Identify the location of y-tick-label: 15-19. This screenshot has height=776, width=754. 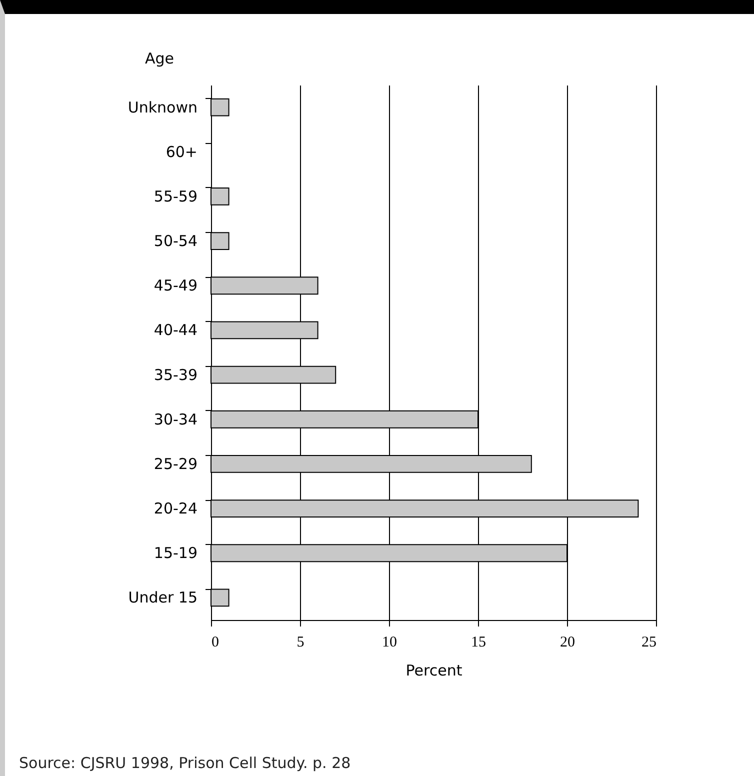
(176, 553).